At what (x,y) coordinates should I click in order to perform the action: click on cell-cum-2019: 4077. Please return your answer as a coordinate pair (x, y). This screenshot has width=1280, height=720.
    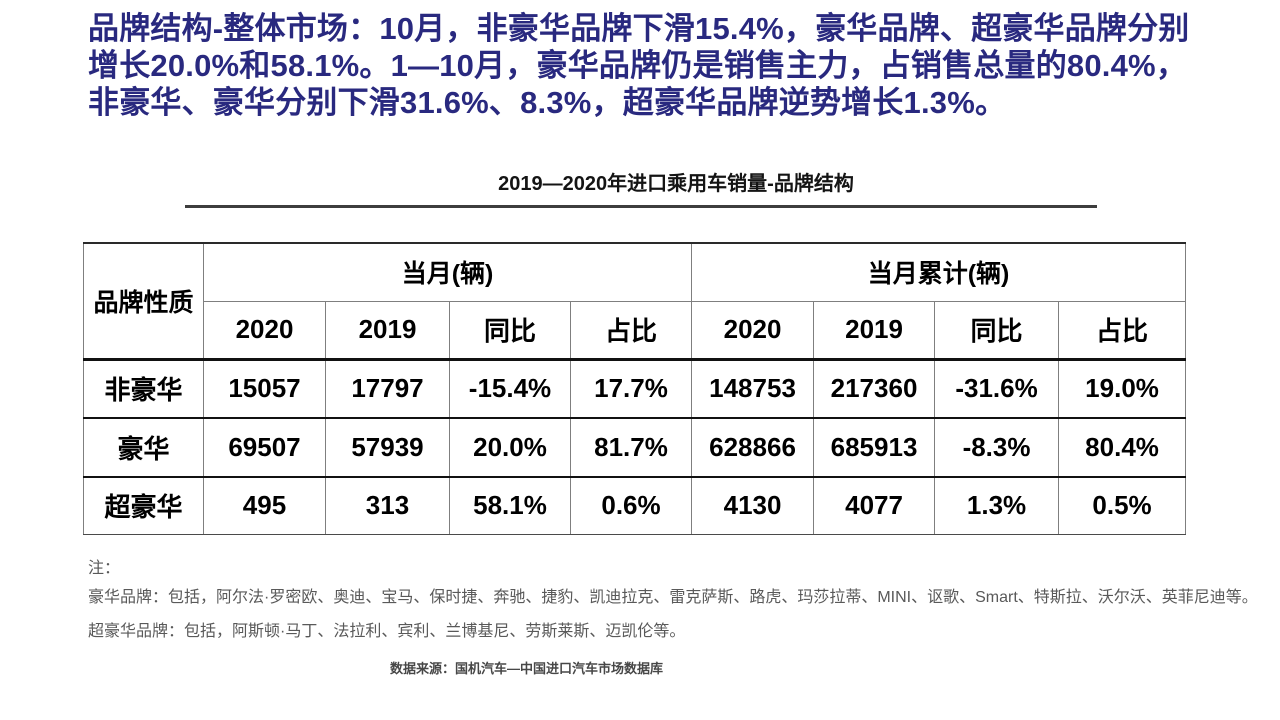
    Looking at the image, I should click on (874, 505).